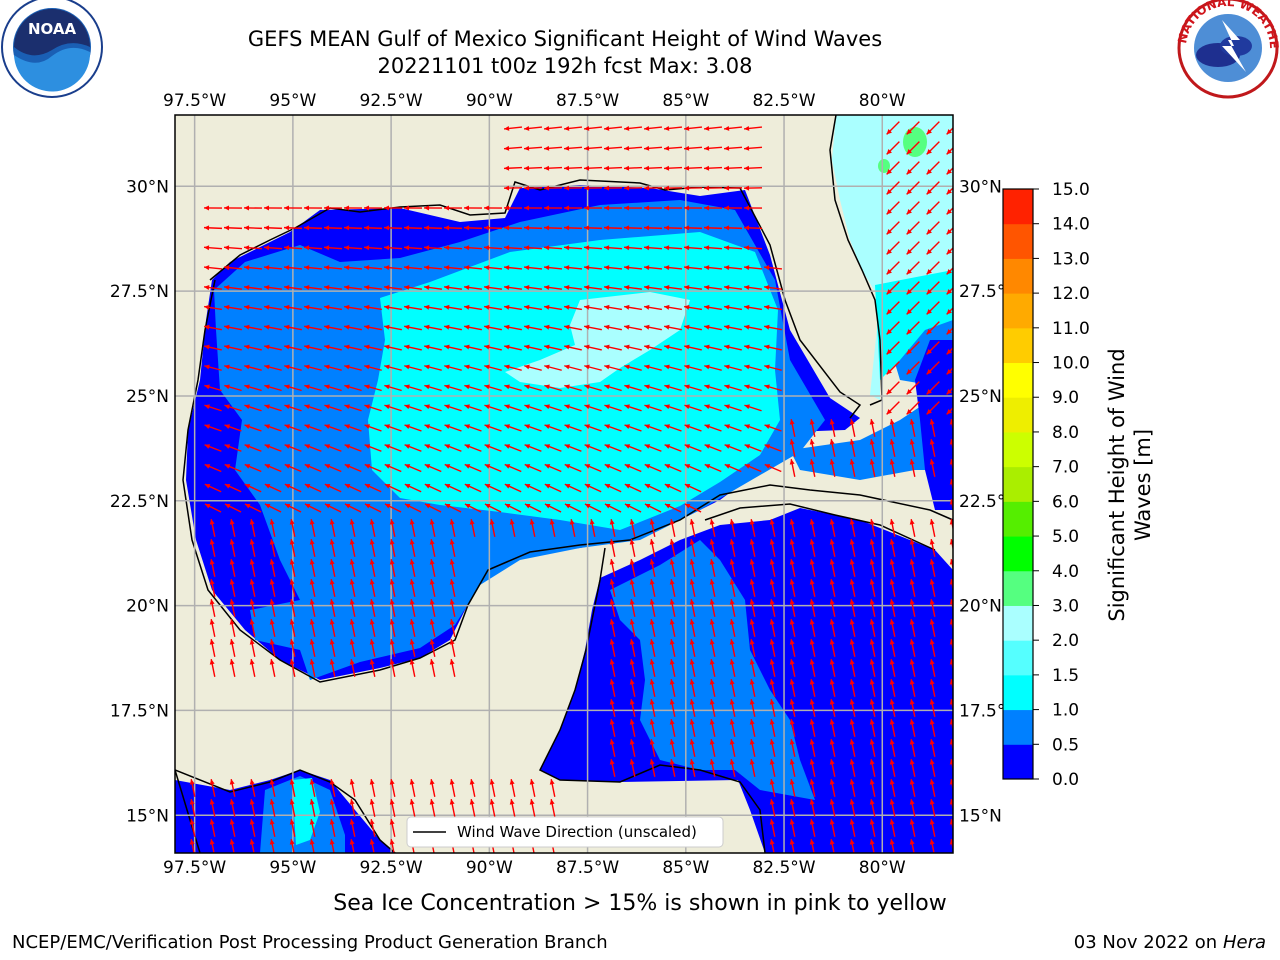 This screenshot has width=1280, height=960. I want to click on date-text: 03 Nov 2022 on, so click(1145, 942).